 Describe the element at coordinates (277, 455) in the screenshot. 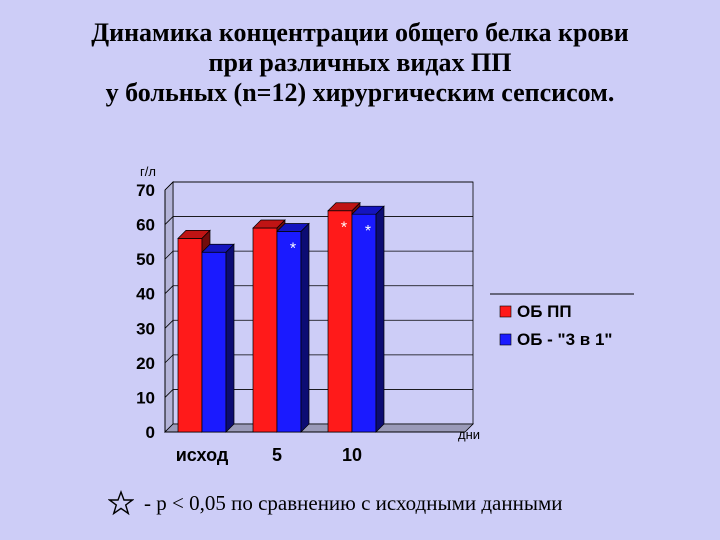

I see `x-tick-label: 5` at that location.